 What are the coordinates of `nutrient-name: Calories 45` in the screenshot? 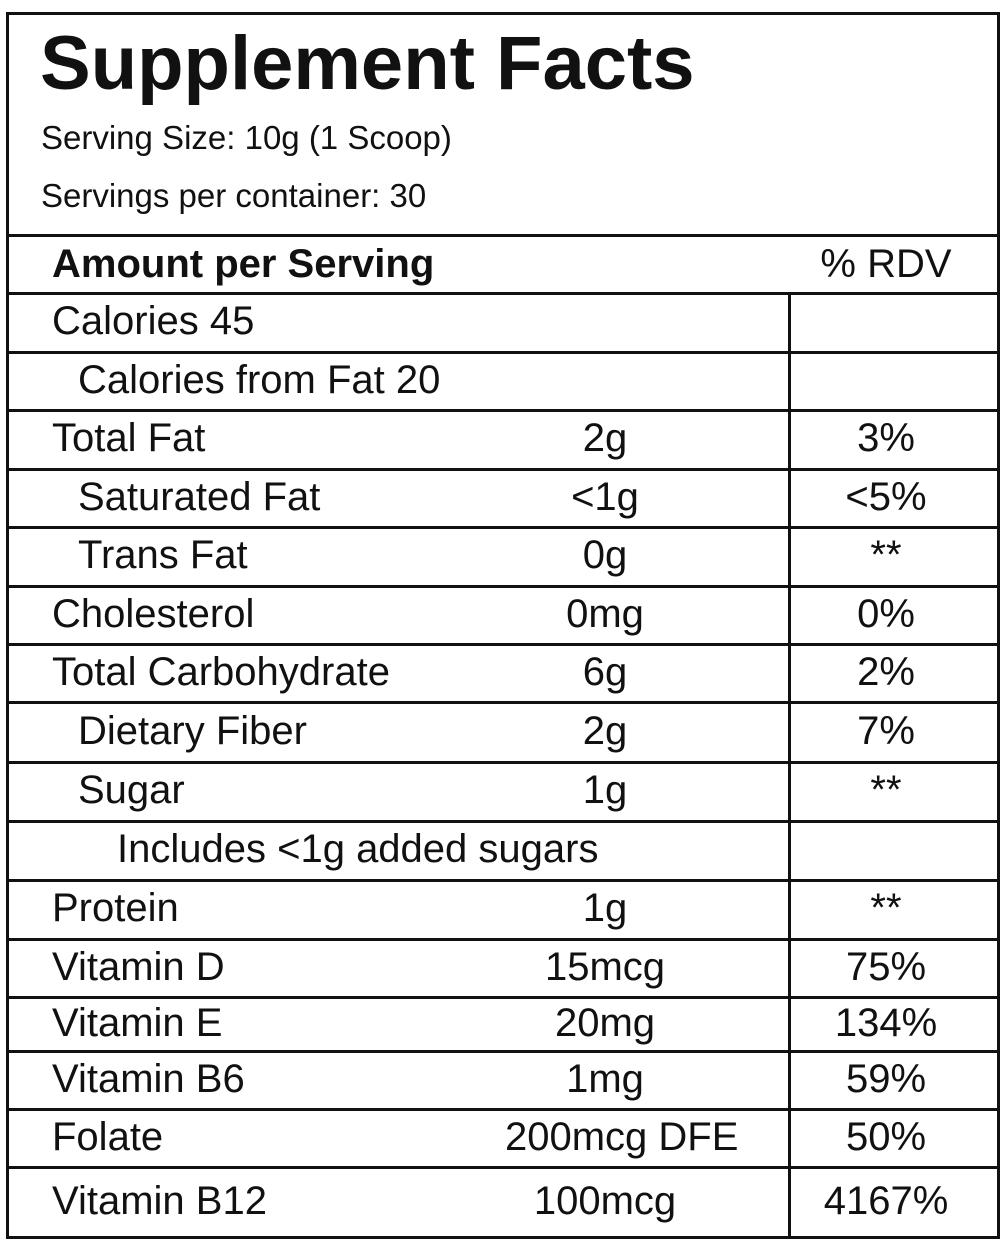 It's located at (153, 321).